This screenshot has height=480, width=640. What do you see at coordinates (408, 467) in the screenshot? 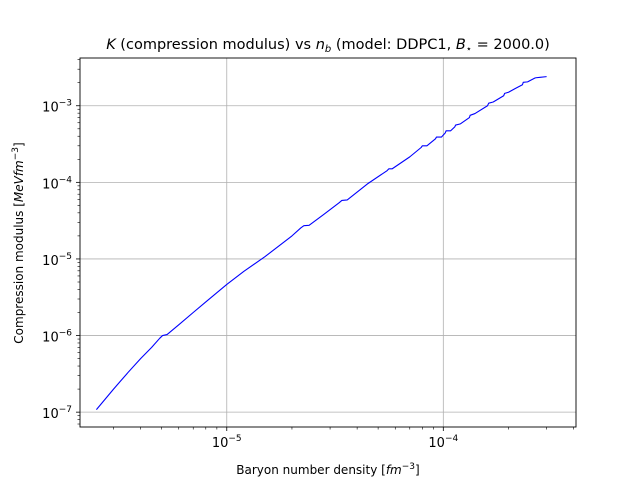
I see `x-axis-label-exp: −3` at bounding box center [408, 467].